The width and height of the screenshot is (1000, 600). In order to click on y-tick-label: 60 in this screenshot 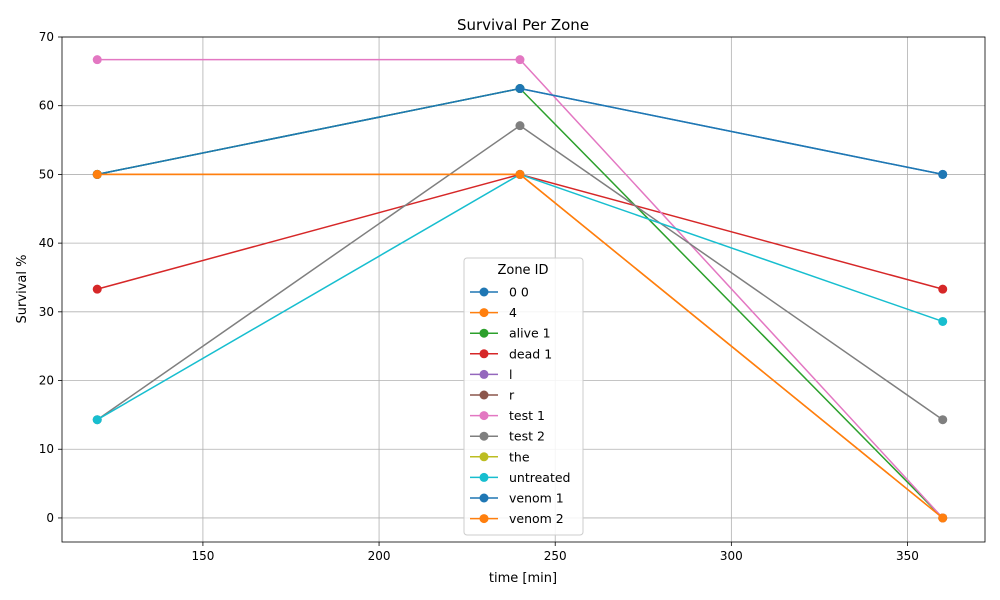, I will do `click(46, 106)`.